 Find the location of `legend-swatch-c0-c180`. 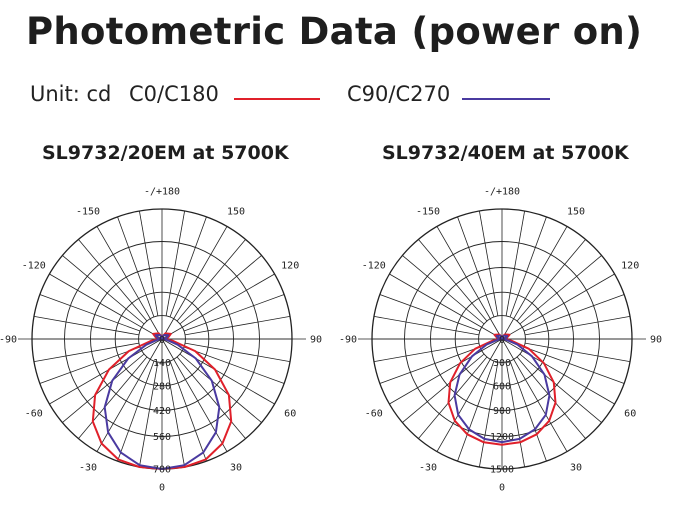

legend-swatch-c0-c180 is located at coordinates (277, 99).